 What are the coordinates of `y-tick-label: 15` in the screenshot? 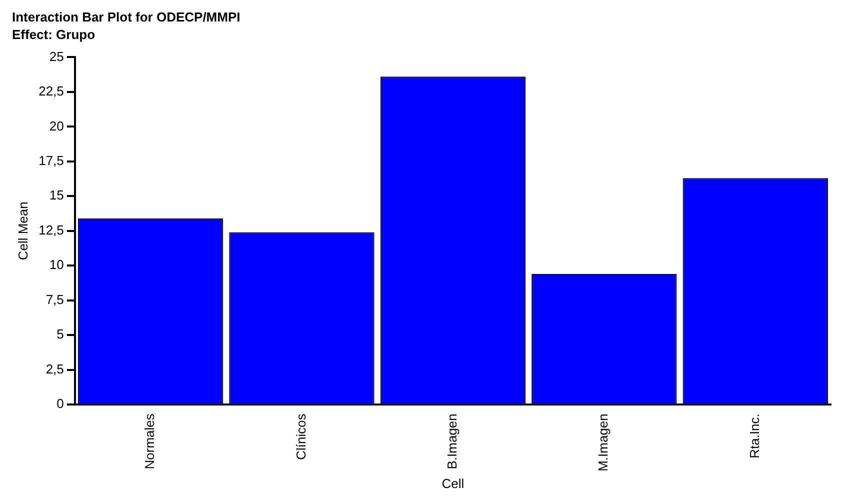 It's located at (56, 195).